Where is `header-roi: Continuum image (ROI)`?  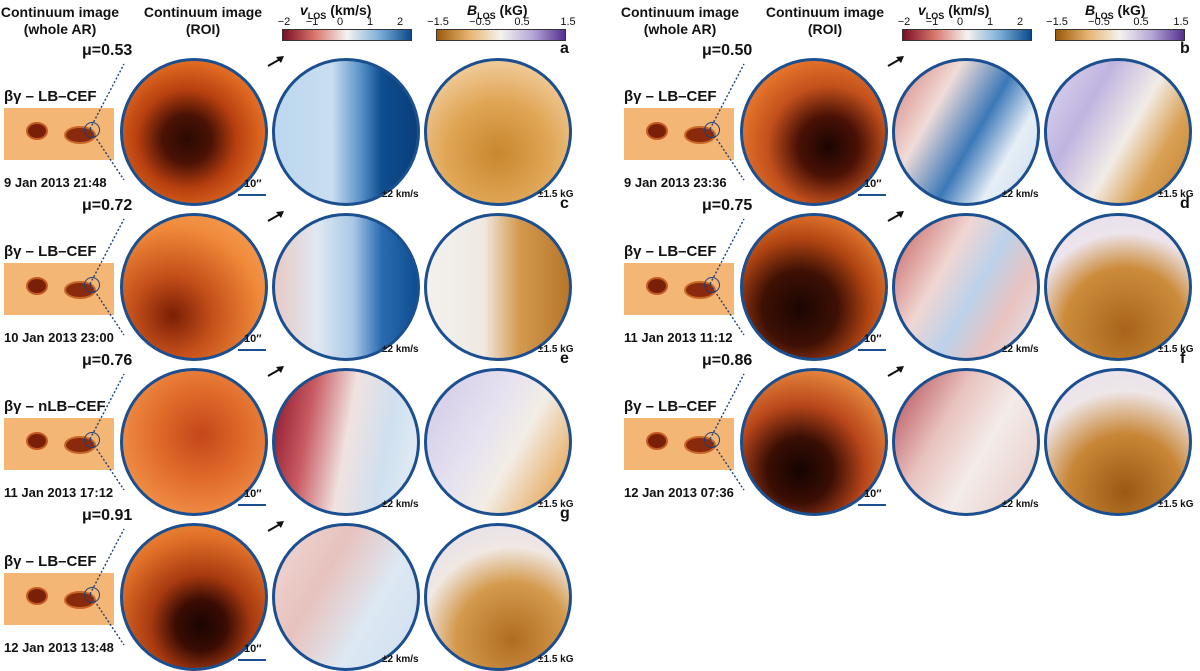 header-roi: Continuum image (ROI) is located at coordinates (203, 20).